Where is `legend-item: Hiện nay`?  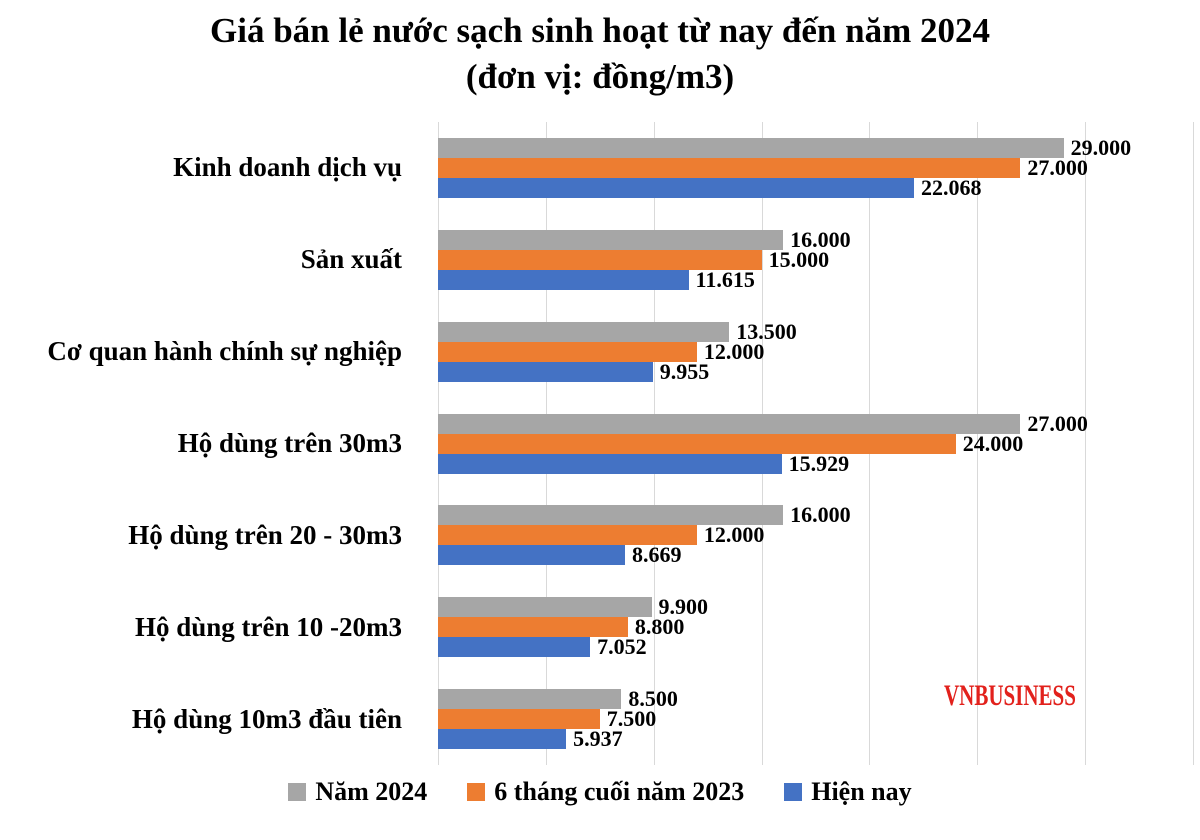
legend-item: Hiện nay is located at coordinates (848, 791).